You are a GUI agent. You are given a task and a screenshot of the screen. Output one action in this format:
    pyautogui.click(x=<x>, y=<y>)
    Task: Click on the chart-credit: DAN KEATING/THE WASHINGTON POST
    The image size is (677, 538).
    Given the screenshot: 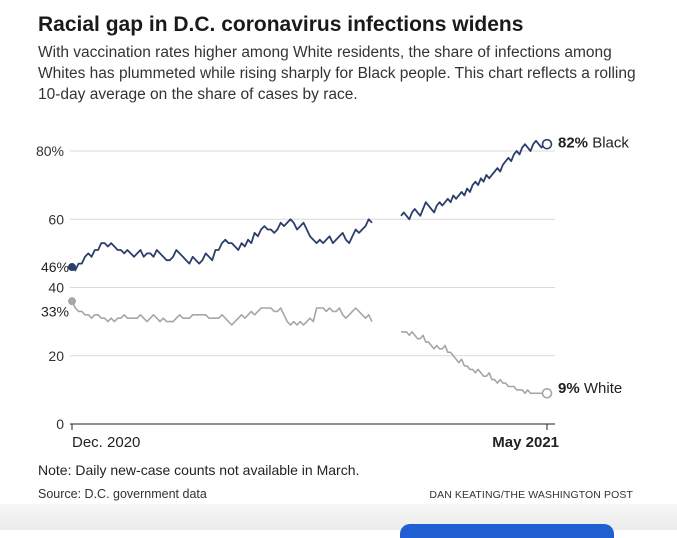 What is the action you would take?
    pyautogui.click(x=531, y=495)
    